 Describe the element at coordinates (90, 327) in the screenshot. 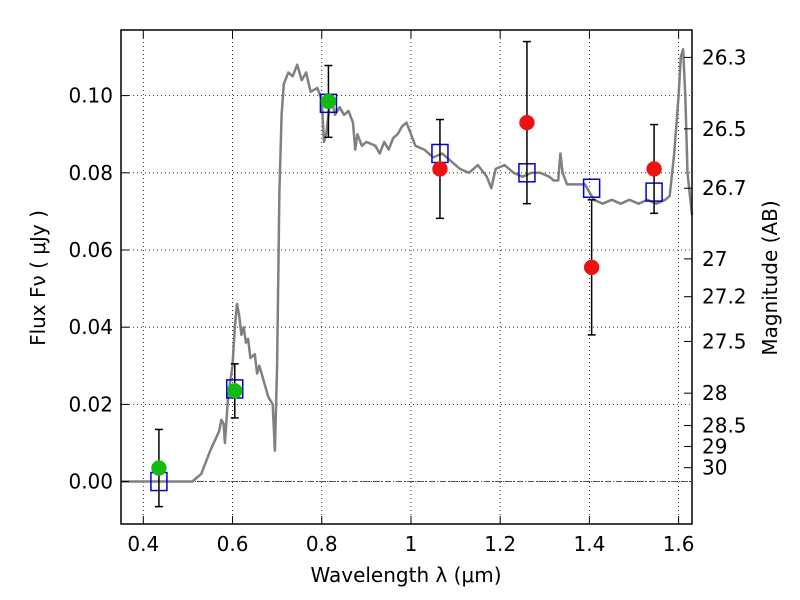

I see `y-tick-label: 0.04` at that location.